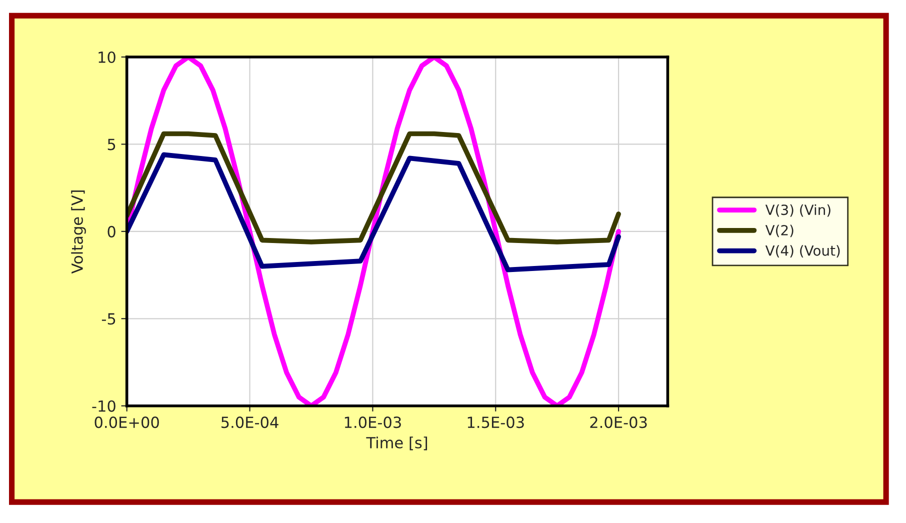 The width and height of the screenshot is (906, 523). Describe the element at coordinates (78, 232) in the screenshot. I see `y-axis-title: Voltage [V]` at that location.